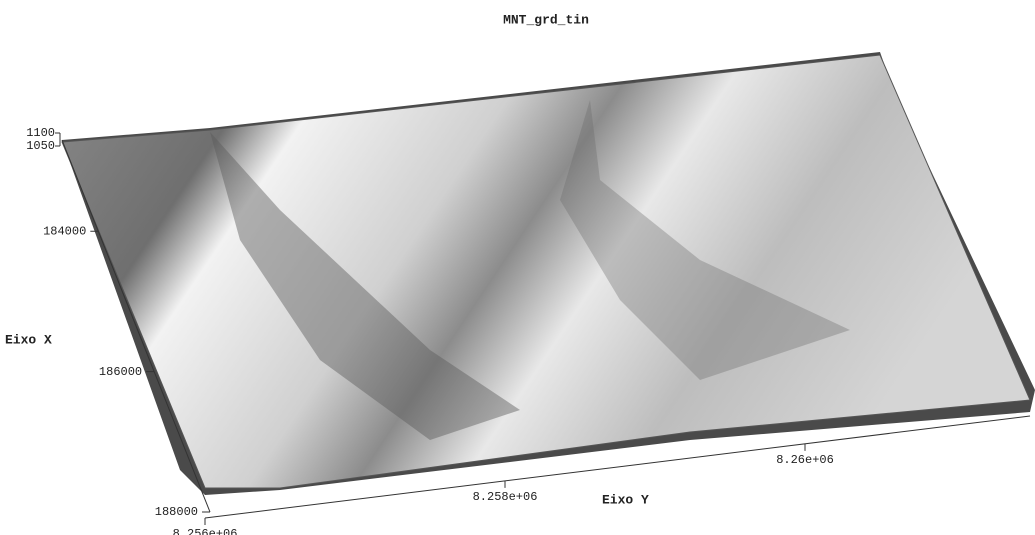  Describe the element at coordinates (120, 372) in the screenshot. I see `x-tick-label: 186000` at that location.